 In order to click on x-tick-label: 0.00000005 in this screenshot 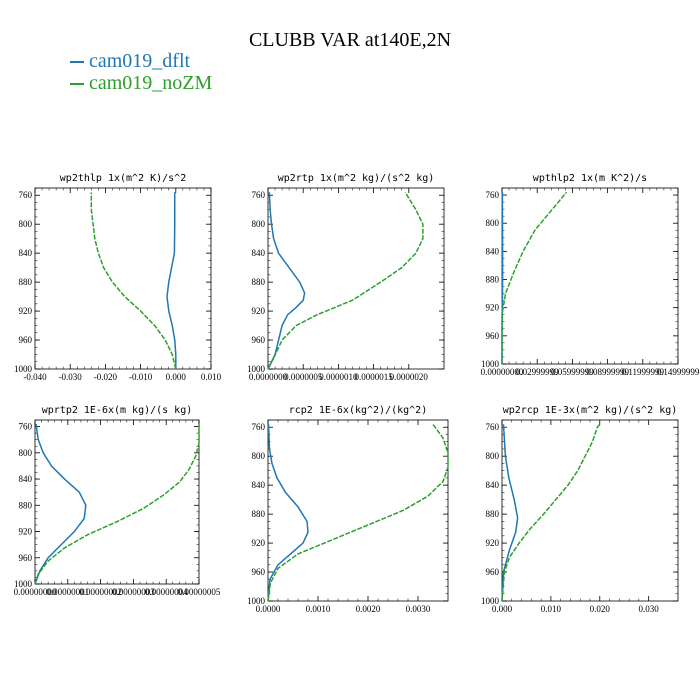, I will do `click(199, 592)`.